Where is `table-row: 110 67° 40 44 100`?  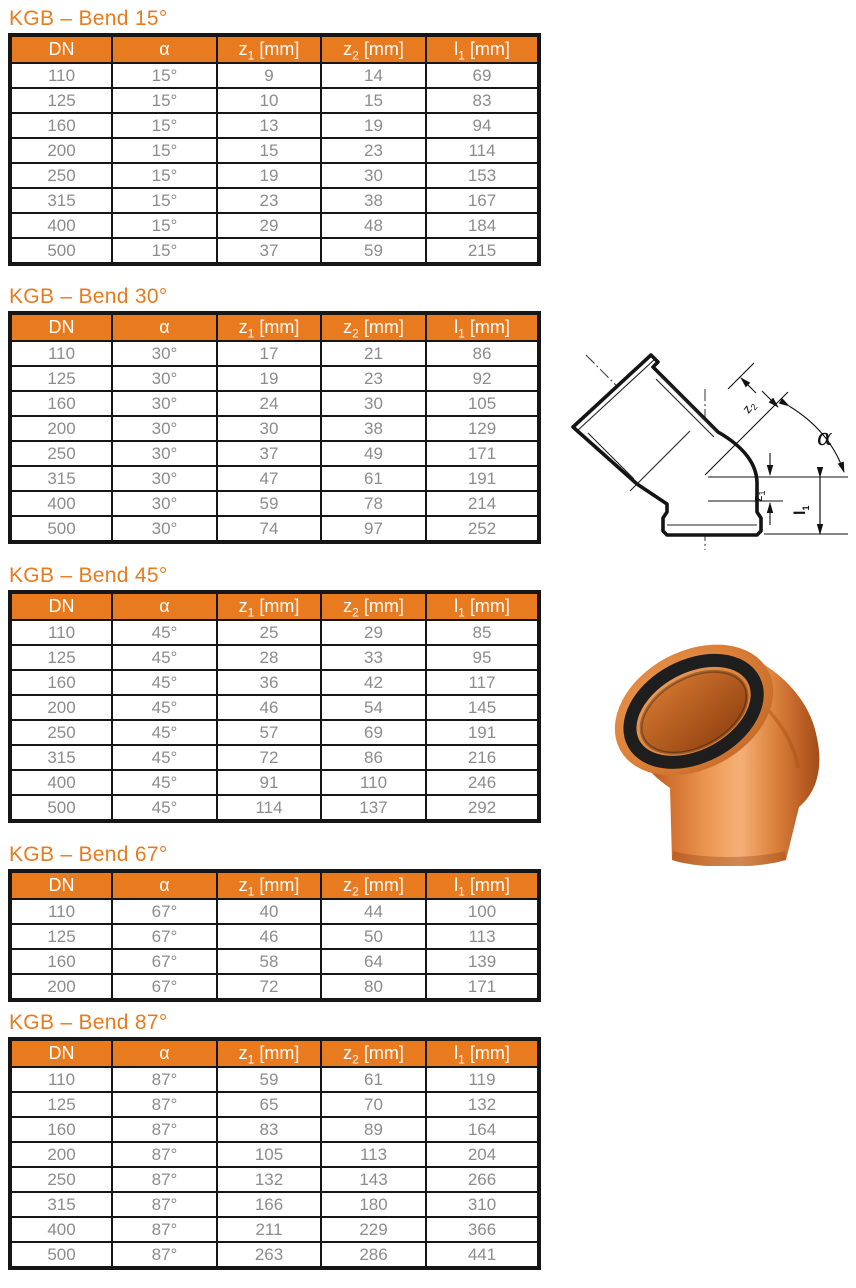 table-row: 110 67° 40 44 100 is located at coordinates (274, 911).